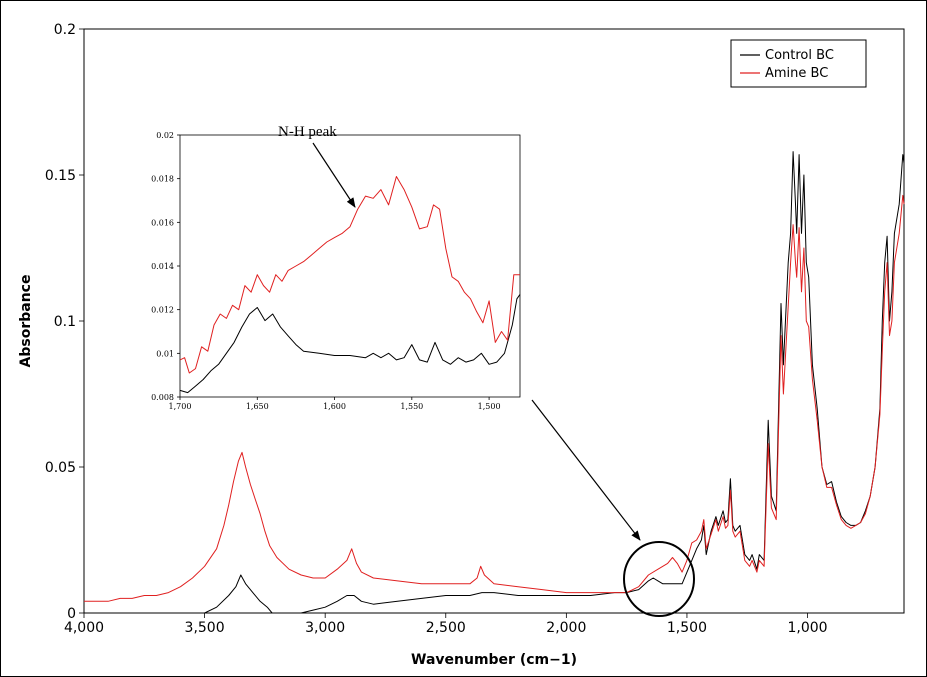 The width and height of the screenshot is (927, 677). Describe the element at coordinates (446, 628) in the screenshot. I see `x-tick-label: 2,500` at that location.